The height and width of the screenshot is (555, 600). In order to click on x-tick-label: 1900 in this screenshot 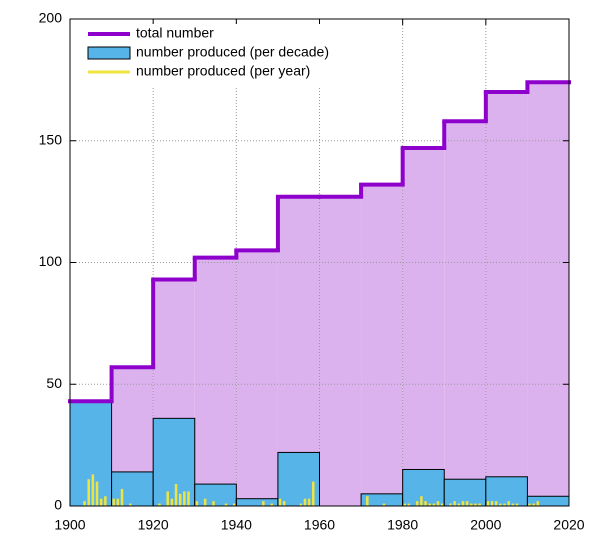, I will do `click(69, 525)`.